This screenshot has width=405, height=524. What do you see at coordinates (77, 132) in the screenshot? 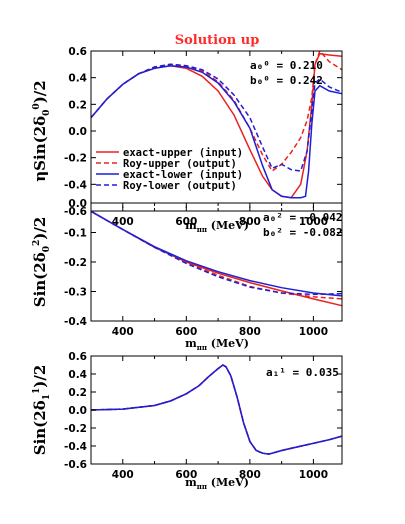
I see `panel-0-ytick-label-3: 0.0` at bounding box center [77, 132].